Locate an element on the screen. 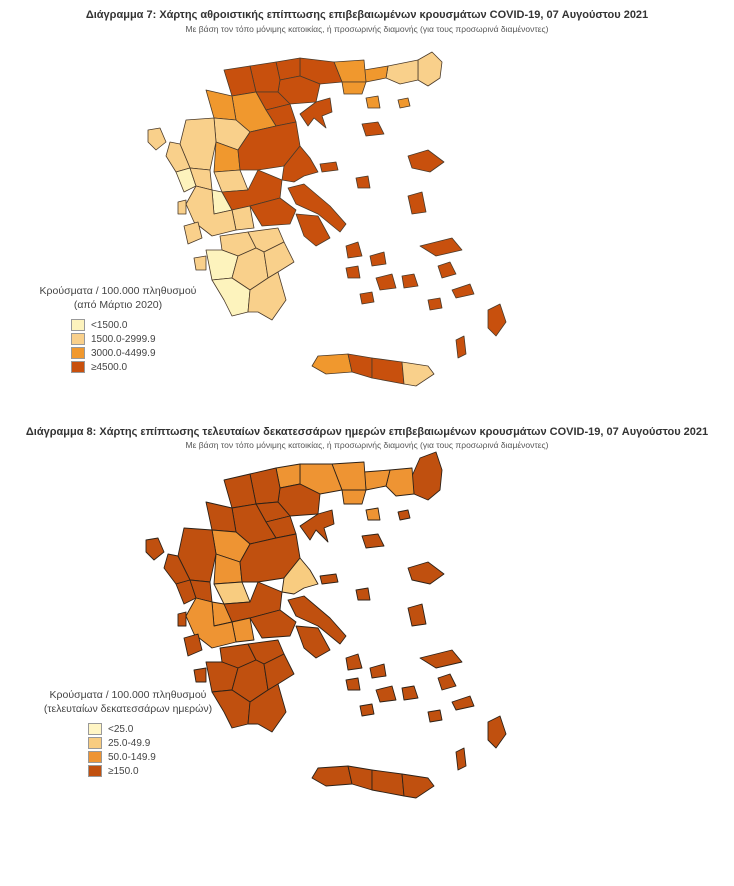 The height and width of the screenshot is (886, 734). legend-label: 3000.0-4499.9 is located at coordinates (123, 353).